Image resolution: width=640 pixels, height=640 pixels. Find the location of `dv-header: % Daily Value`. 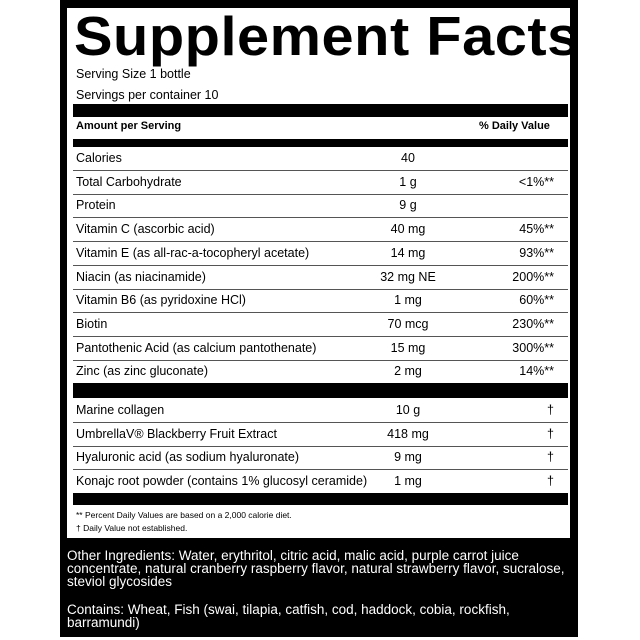

dv-header: % Daily Value is located at coordinates (514, 126).